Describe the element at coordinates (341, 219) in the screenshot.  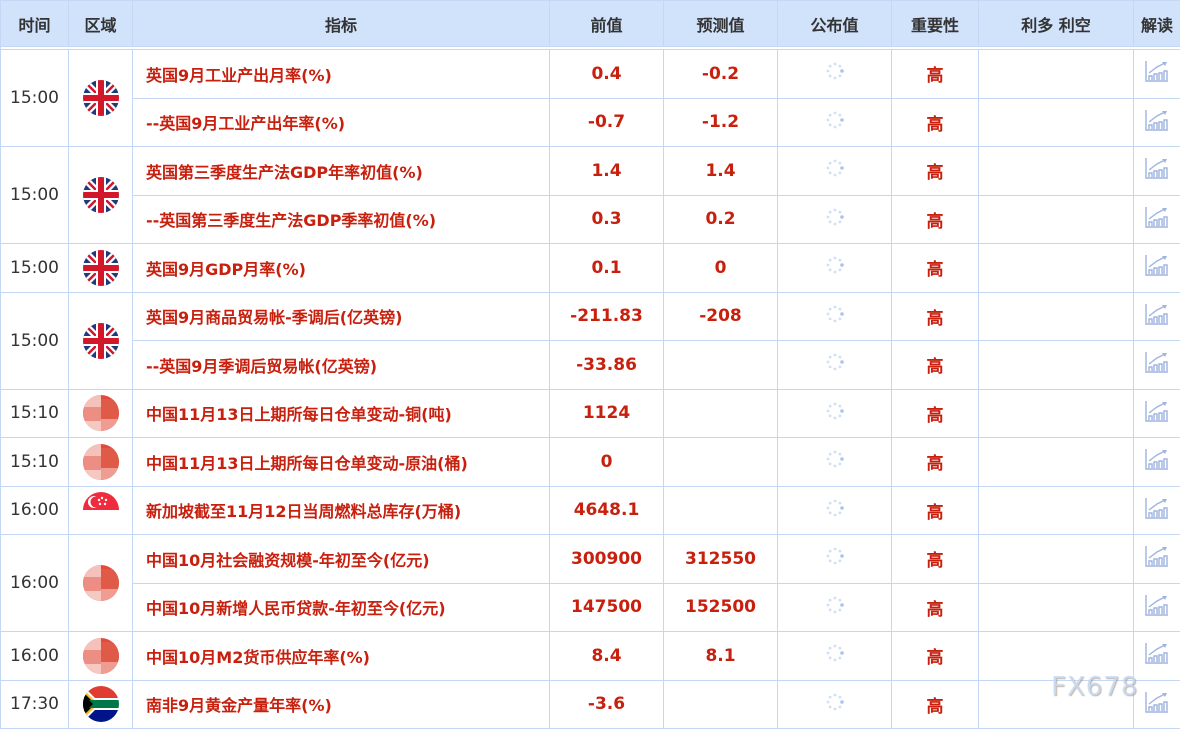
I see `indicator-name: --英国第三季度生产法GDP季率初值(%)` at that location.